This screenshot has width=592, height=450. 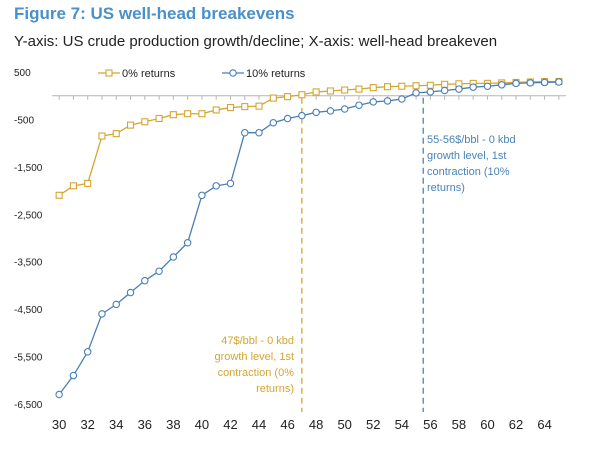 What do you see at coordinates (316, 424) in the screenshot?
I see `x-tick-label: 48` at bounding box center [316, 424].